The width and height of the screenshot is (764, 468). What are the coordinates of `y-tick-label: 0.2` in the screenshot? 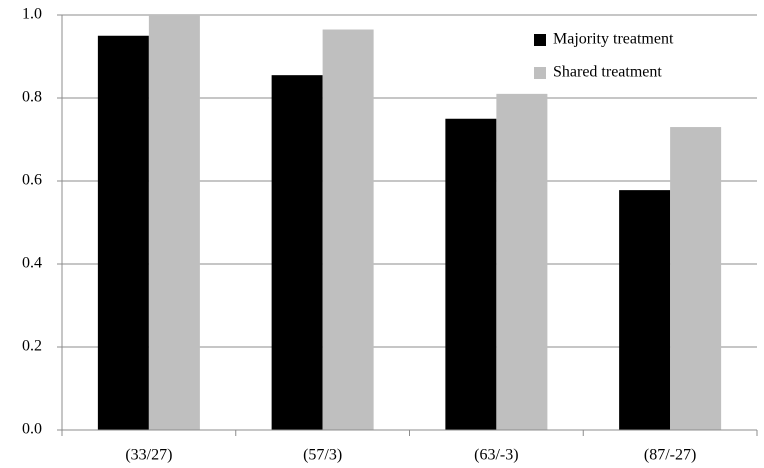 It's located at (32, 346).